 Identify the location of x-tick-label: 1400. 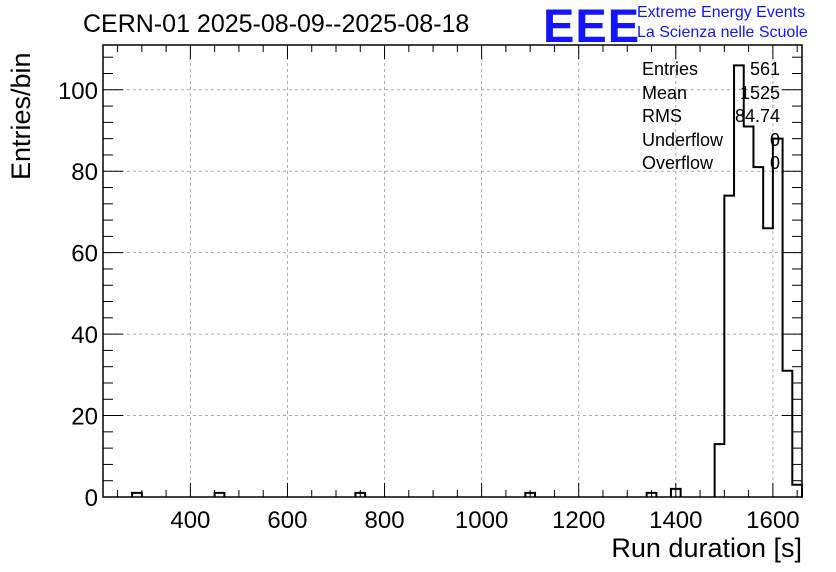
(675, 520).